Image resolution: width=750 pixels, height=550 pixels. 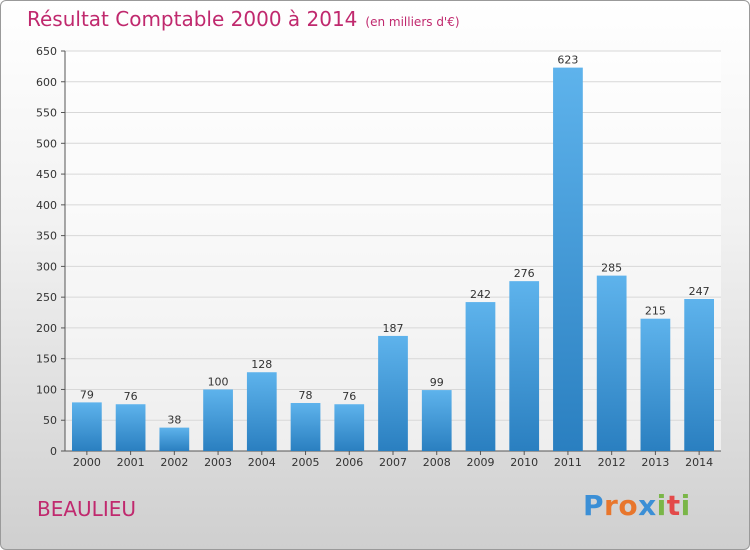 I want to click on x-tick-label: 2006, so click(x=349, y=462).